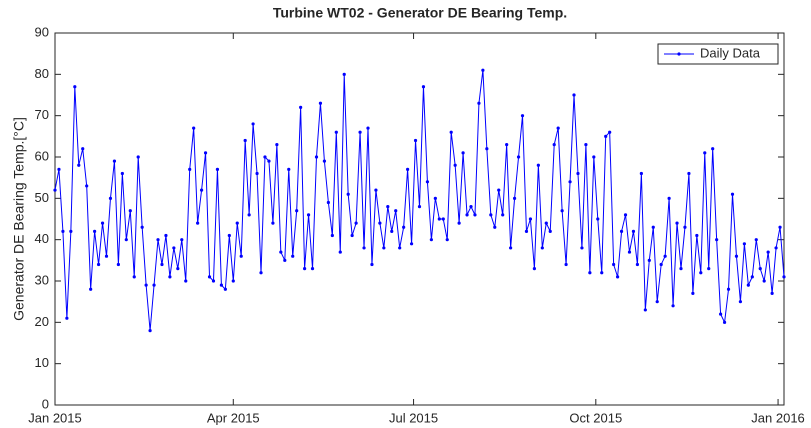 The image size is (811, 428). Describe the element at coordinates (45, 403) in the screenshot. I see `y-tick-label: 0` at that location.